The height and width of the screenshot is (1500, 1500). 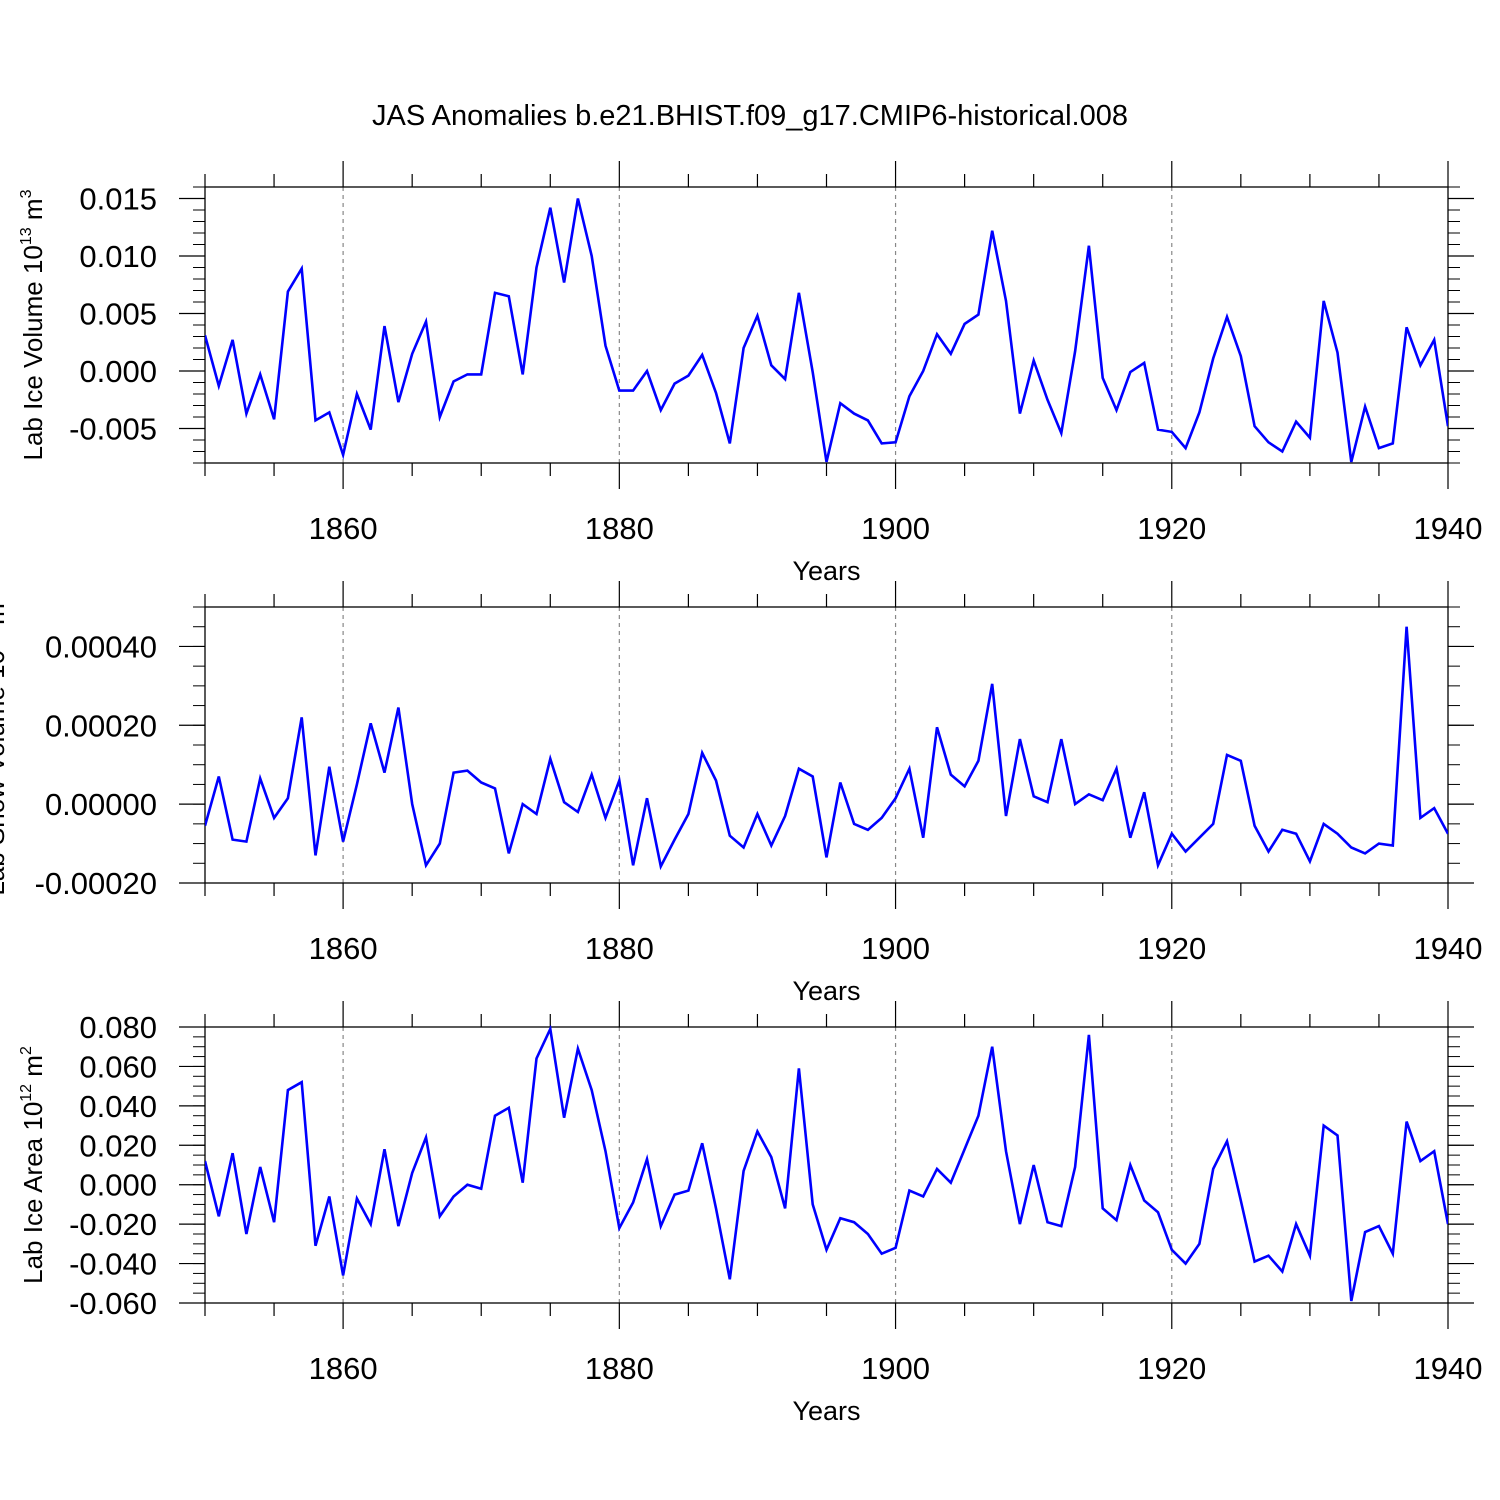 What do you see at coordinates (113, 1224) in the screenshot?
I see `y-tick-label: -0.020` at bounding box center [113, 1224].